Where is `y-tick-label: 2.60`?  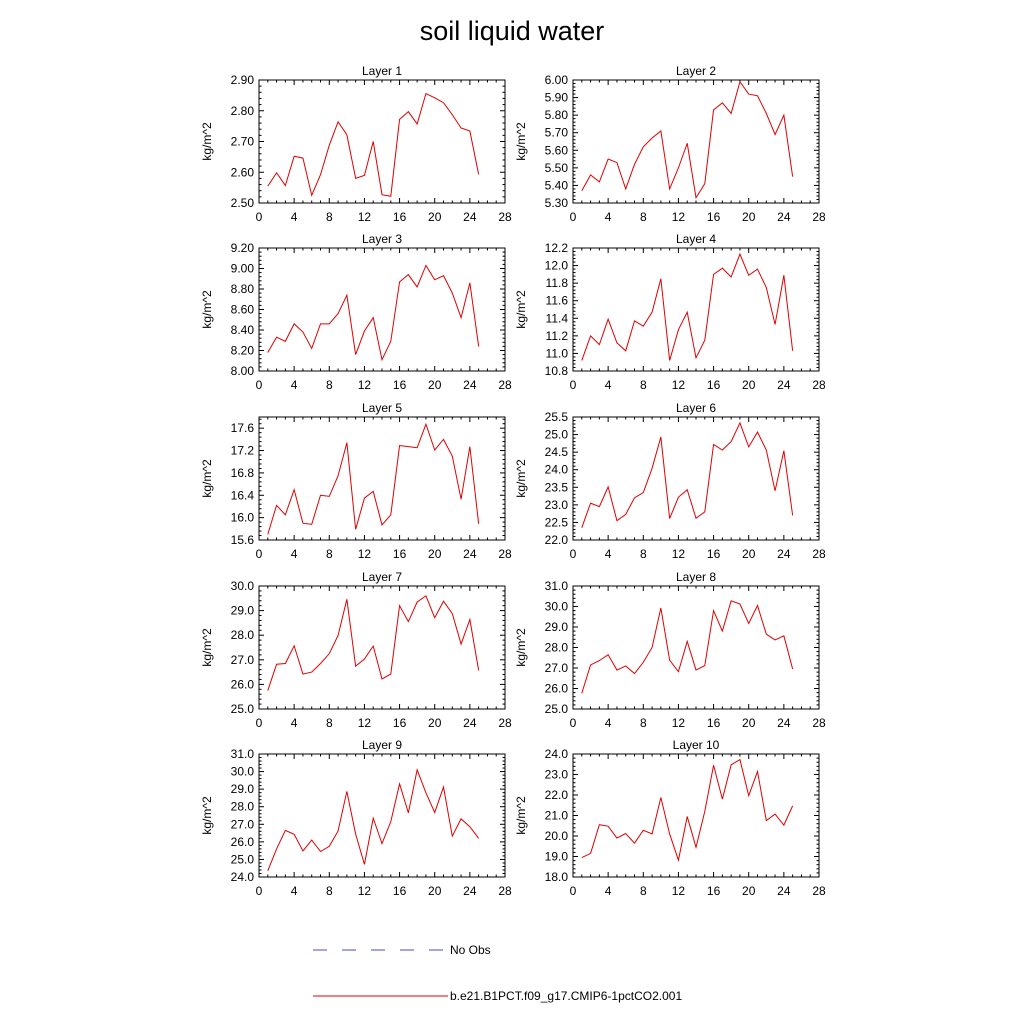
y-tick-label: 2.60 is located at coordinates (243, 172).